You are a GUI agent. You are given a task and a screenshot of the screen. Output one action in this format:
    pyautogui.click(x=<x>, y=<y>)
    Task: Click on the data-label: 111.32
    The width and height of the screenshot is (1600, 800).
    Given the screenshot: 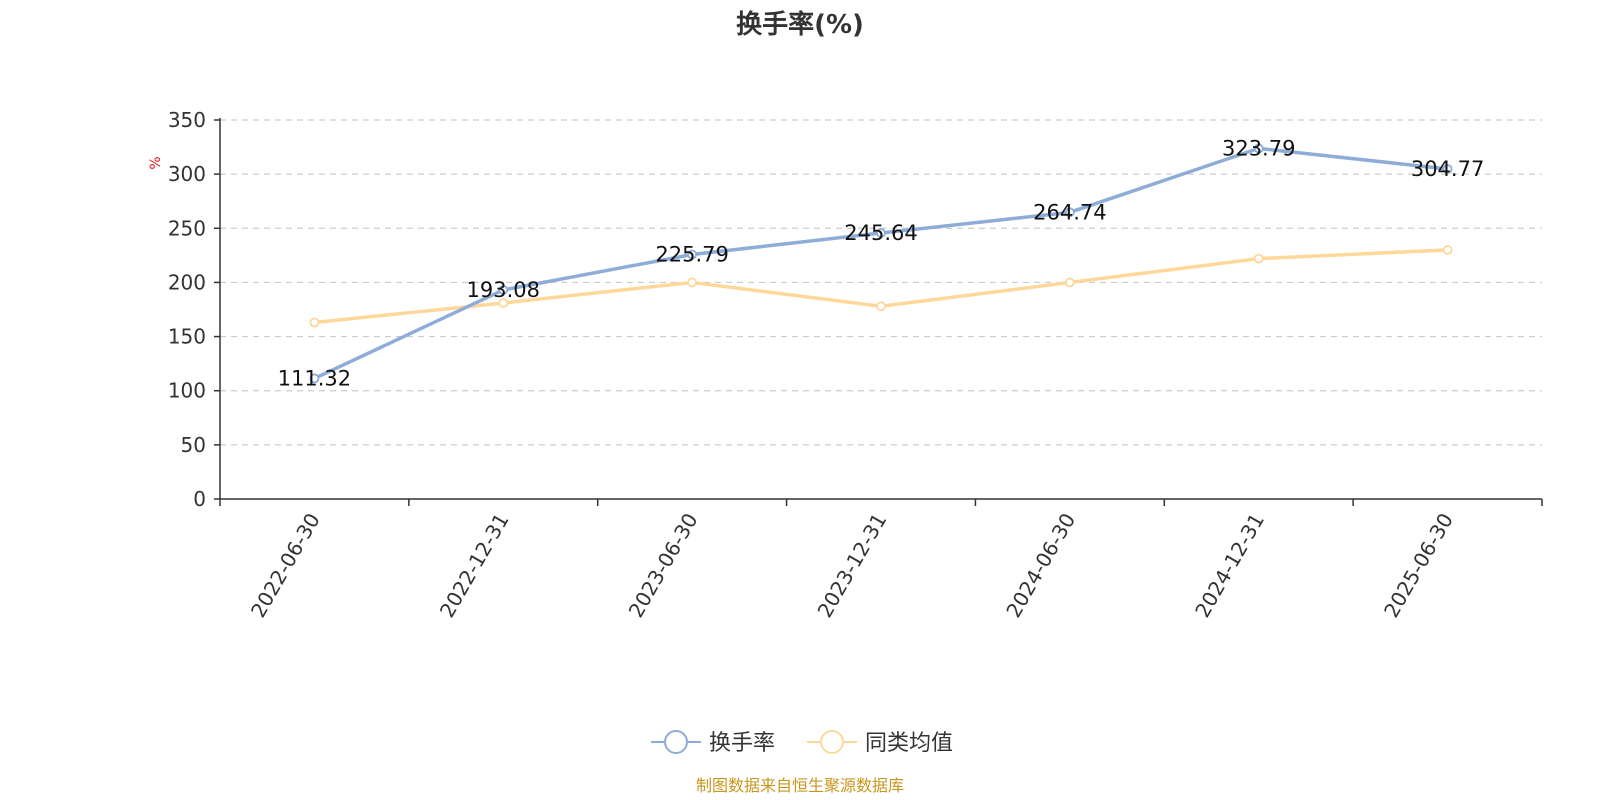 What is the action you would take?
    pyautogui.click(x=314, y=378)
    